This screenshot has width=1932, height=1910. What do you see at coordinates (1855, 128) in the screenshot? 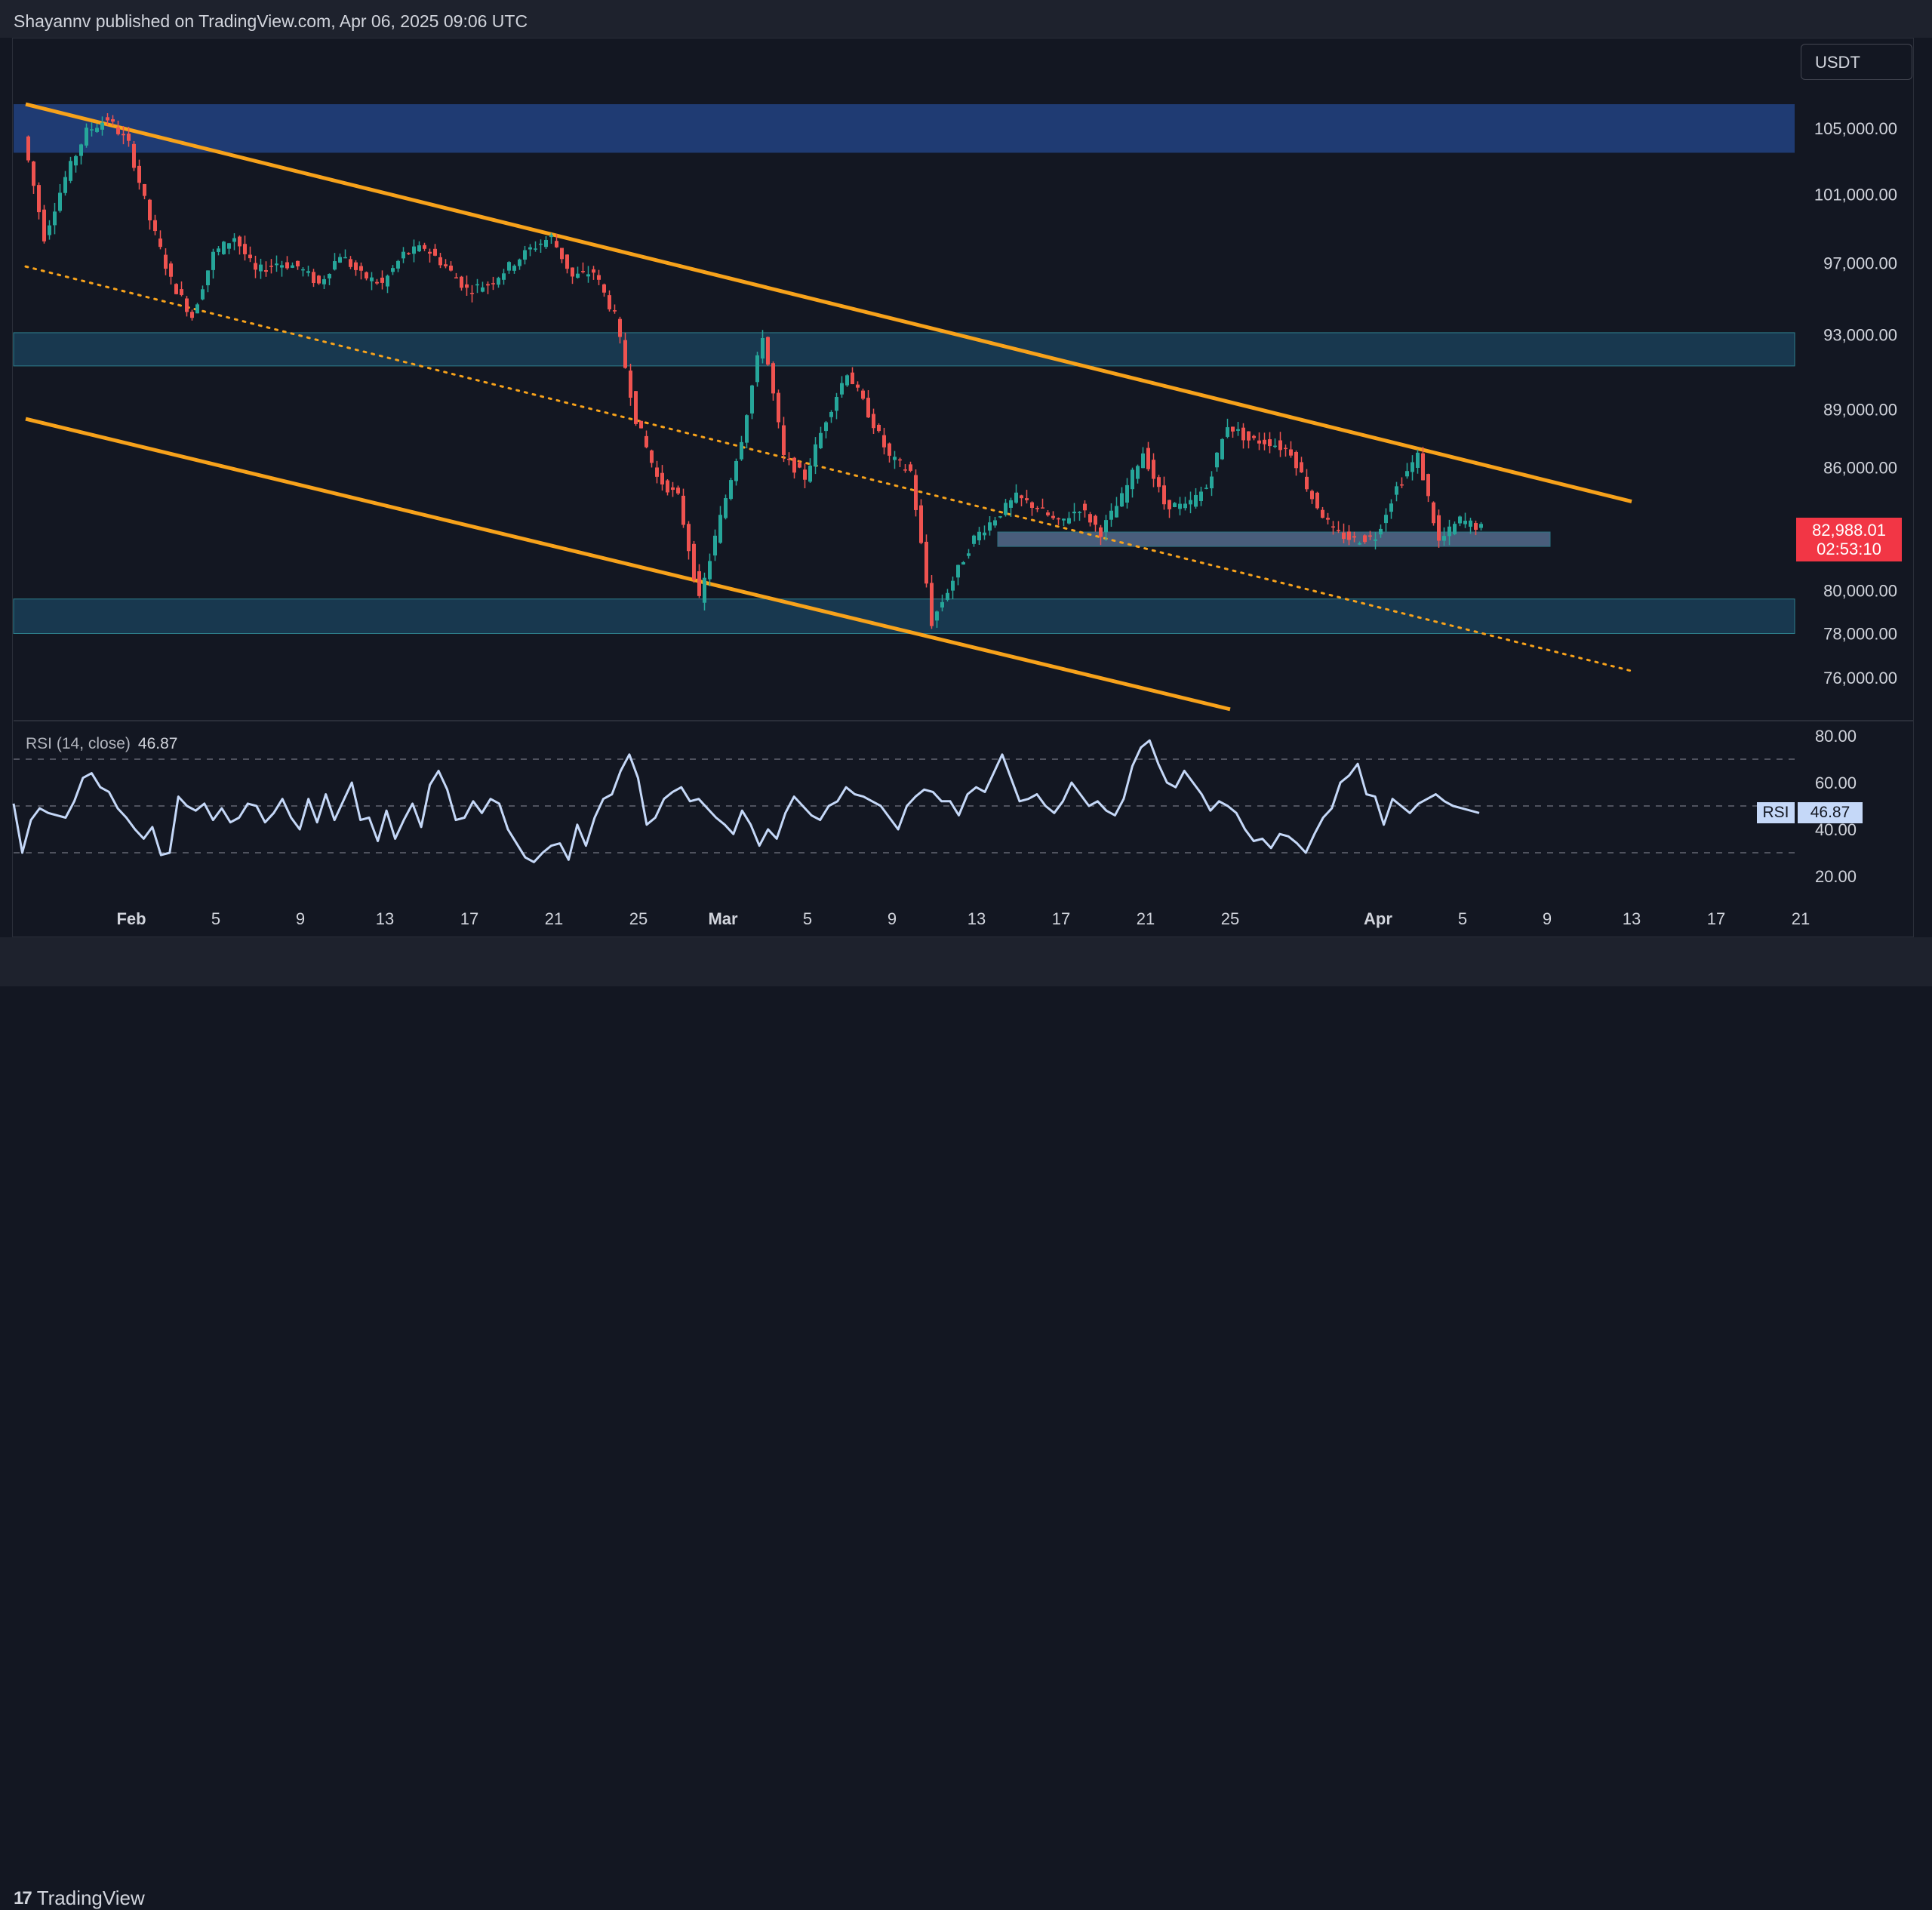
I see `price-axis-tick-label: 105,000.00` at bounding box center [1855, 128].